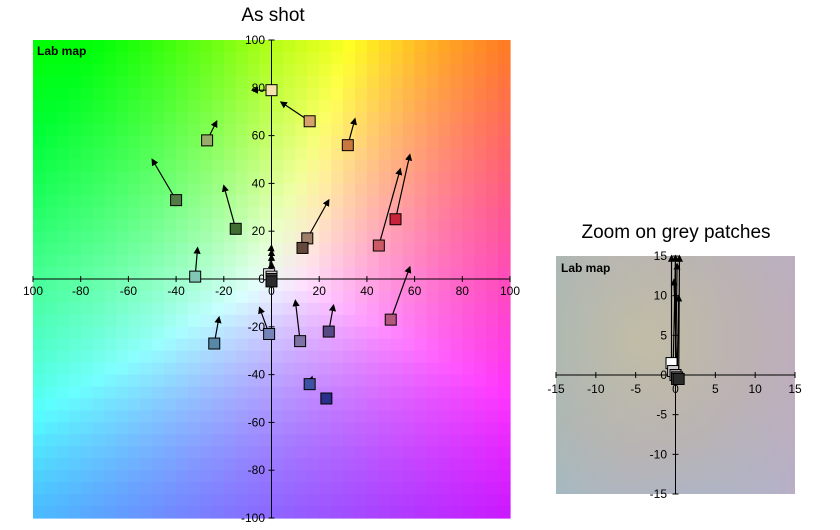 The height and width of the screenshot is (530, 840). Describe the element at coordinates (61, 51) in the screenshot. I see `main-panel-label: Lab map` at that location.